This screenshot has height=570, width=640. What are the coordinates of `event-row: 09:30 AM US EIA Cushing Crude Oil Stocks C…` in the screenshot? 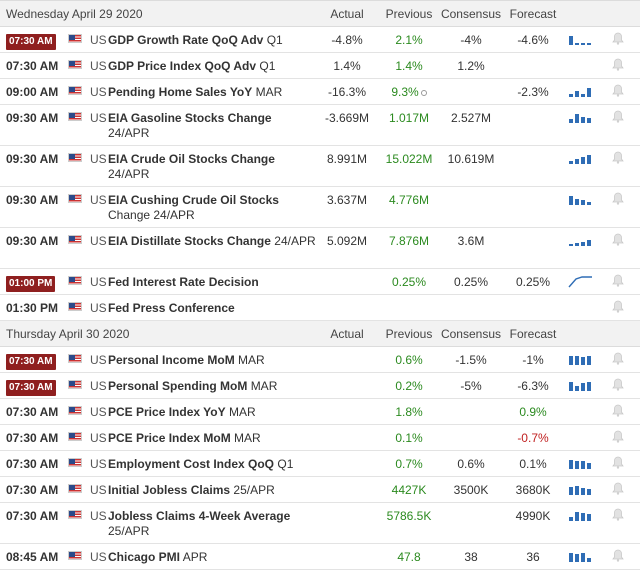 It's located at (320, 207).